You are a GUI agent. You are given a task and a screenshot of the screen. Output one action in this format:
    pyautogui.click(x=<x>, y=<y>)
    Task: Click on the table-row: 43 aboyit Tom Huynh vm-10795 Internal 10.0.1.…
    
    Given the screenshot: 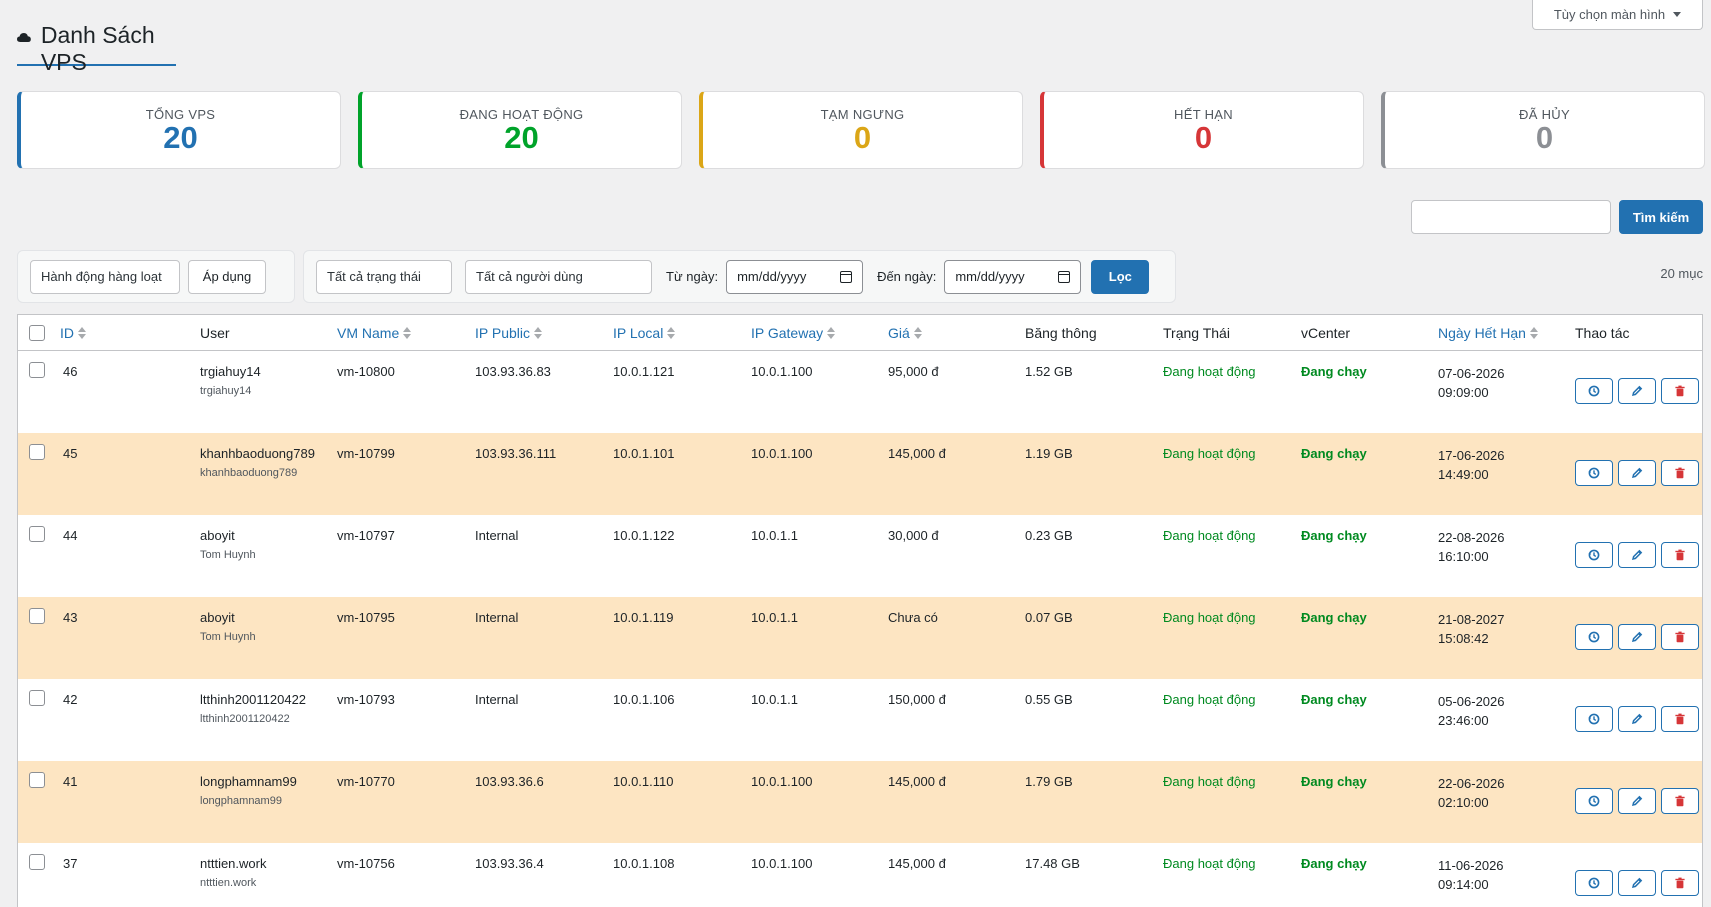 What is the action you would take?
    pyautogui.click(x=860, y=638)
    